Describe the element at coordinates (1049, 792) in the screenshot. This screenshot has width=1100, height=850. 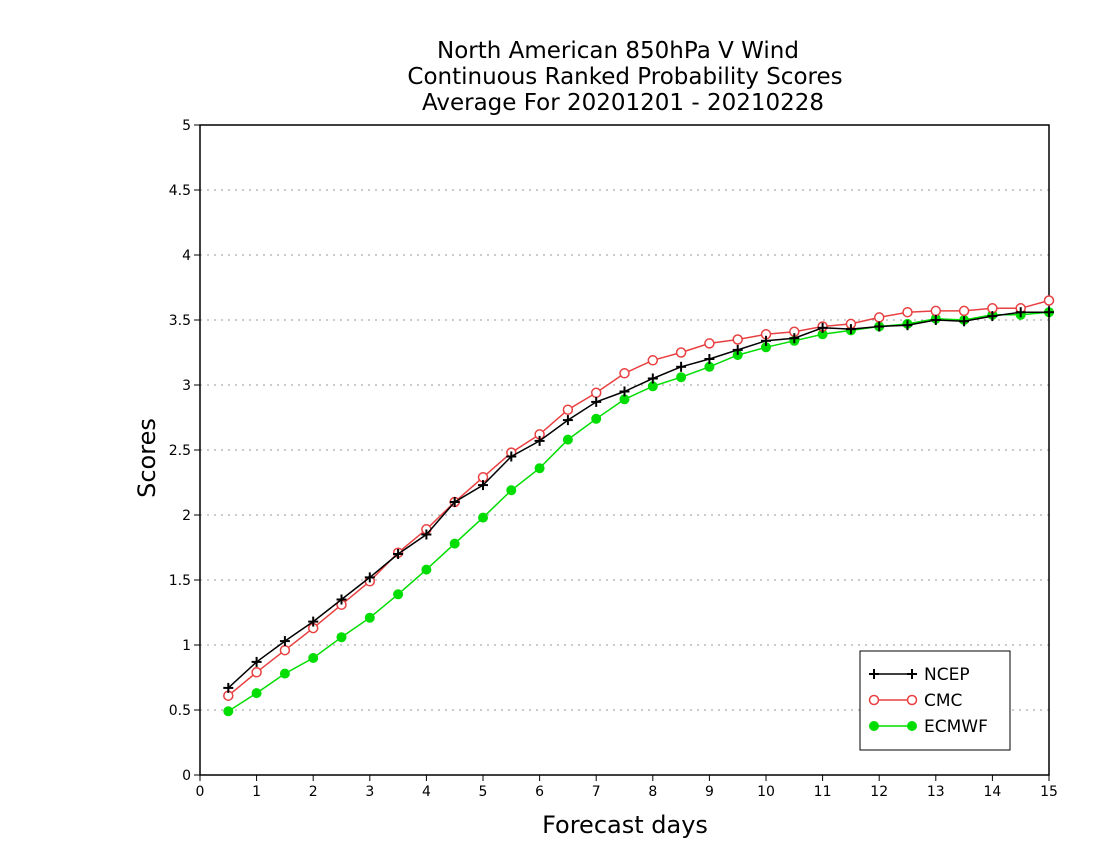
I see `x-tick-label: 15` at that location.